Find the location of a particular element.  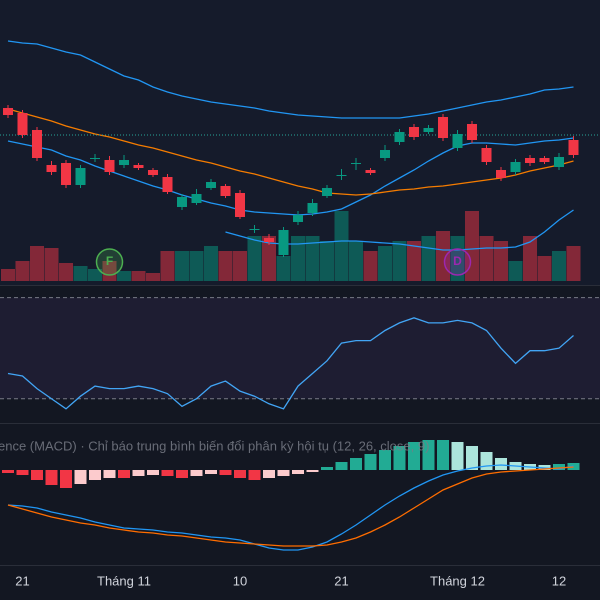

event-label: F is located at coordinates (109, 261).